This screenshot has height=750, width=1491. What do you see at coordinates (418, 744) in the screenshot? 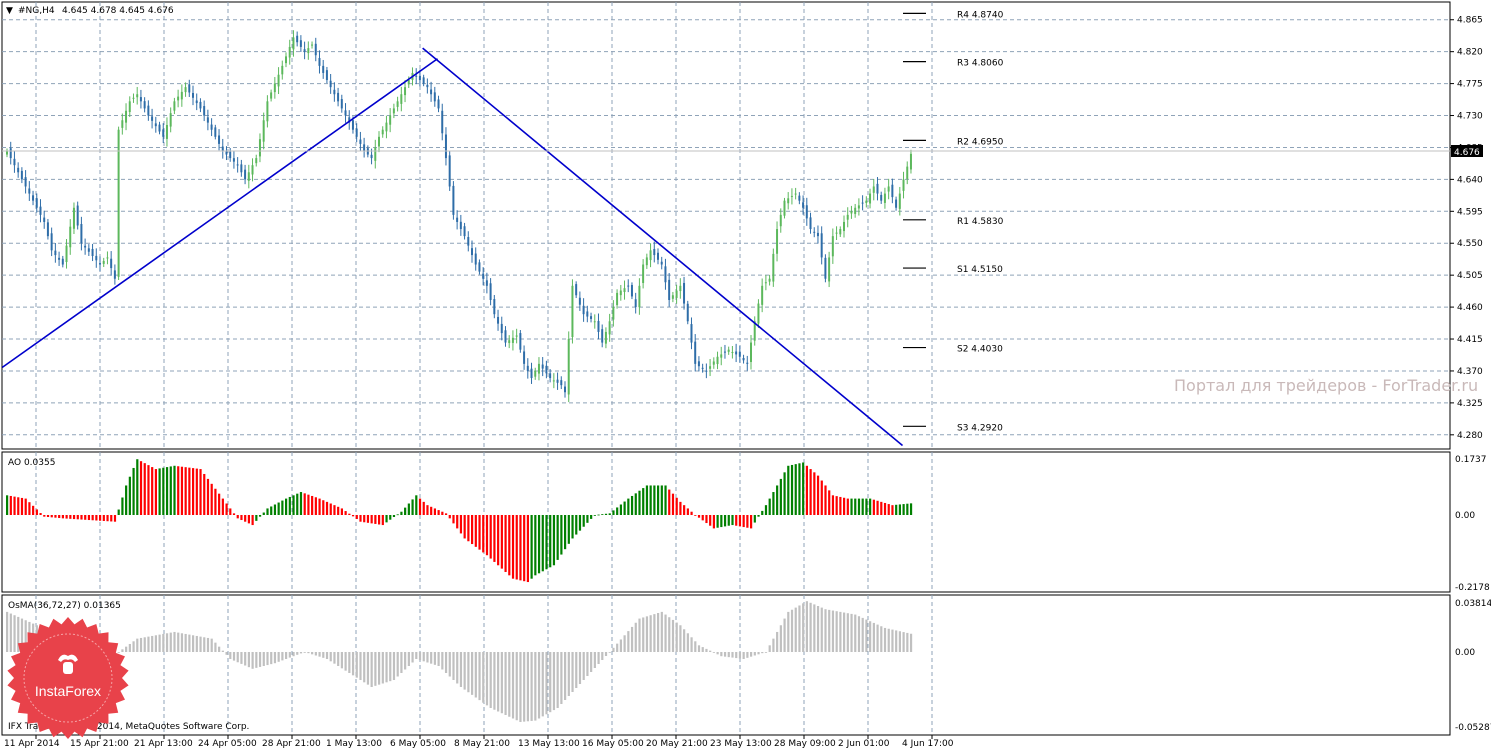
I see `time-tick-label: 6 May 05:00` at bounding box center [418, 744].